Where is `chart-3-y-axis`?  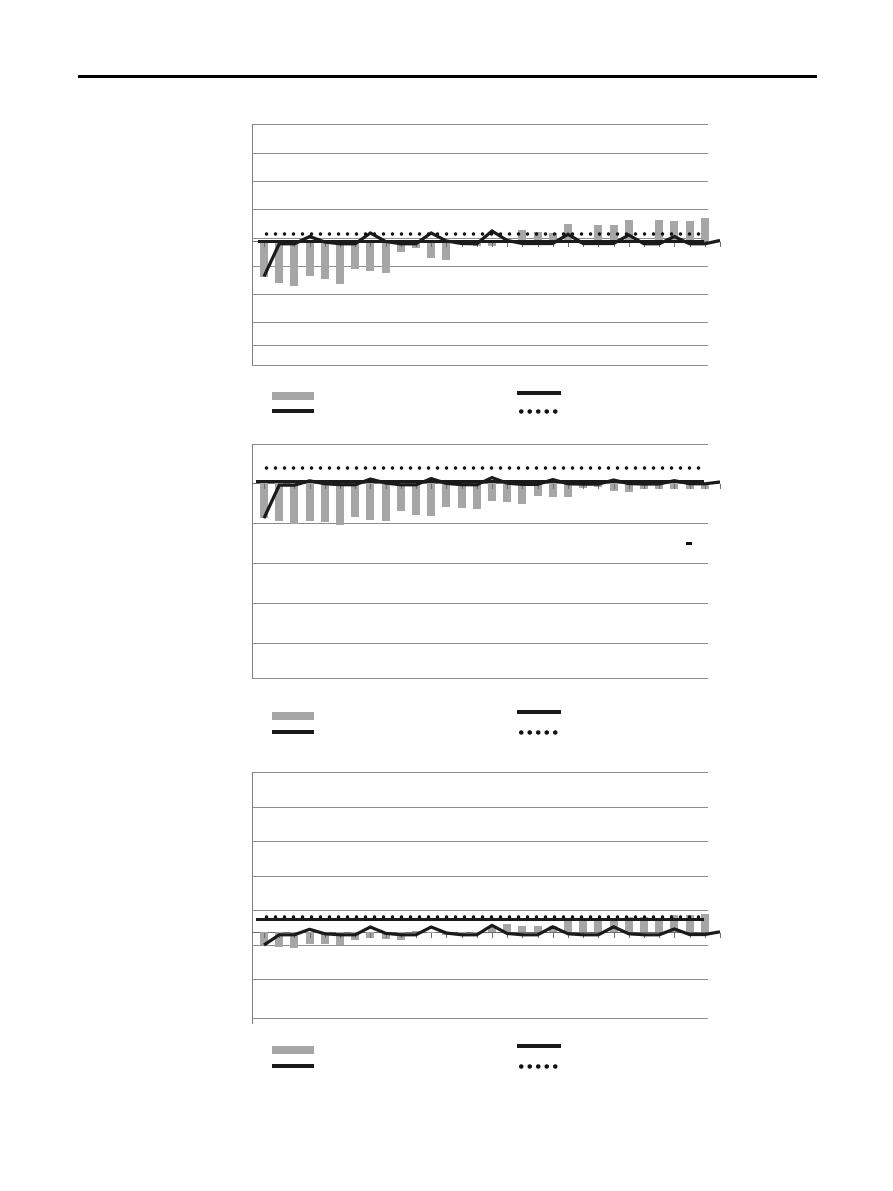
chart-3-y-axis is located at coordinates (252, 898).